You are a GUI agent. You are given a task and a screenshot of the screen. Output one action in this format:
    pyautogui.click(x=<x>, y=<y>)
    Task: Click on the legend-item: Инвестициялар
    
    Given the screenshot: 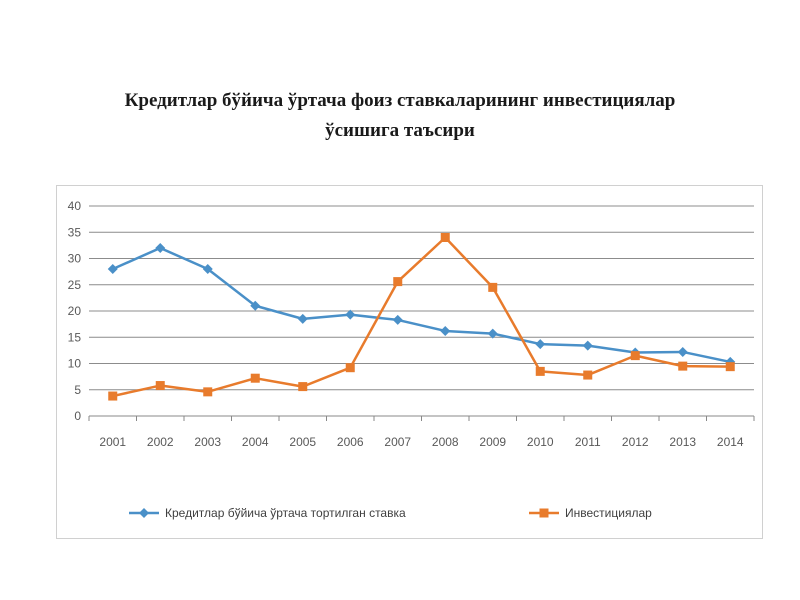 What is the action you would take?
    pyautogui.click(x=590, y=513)
    